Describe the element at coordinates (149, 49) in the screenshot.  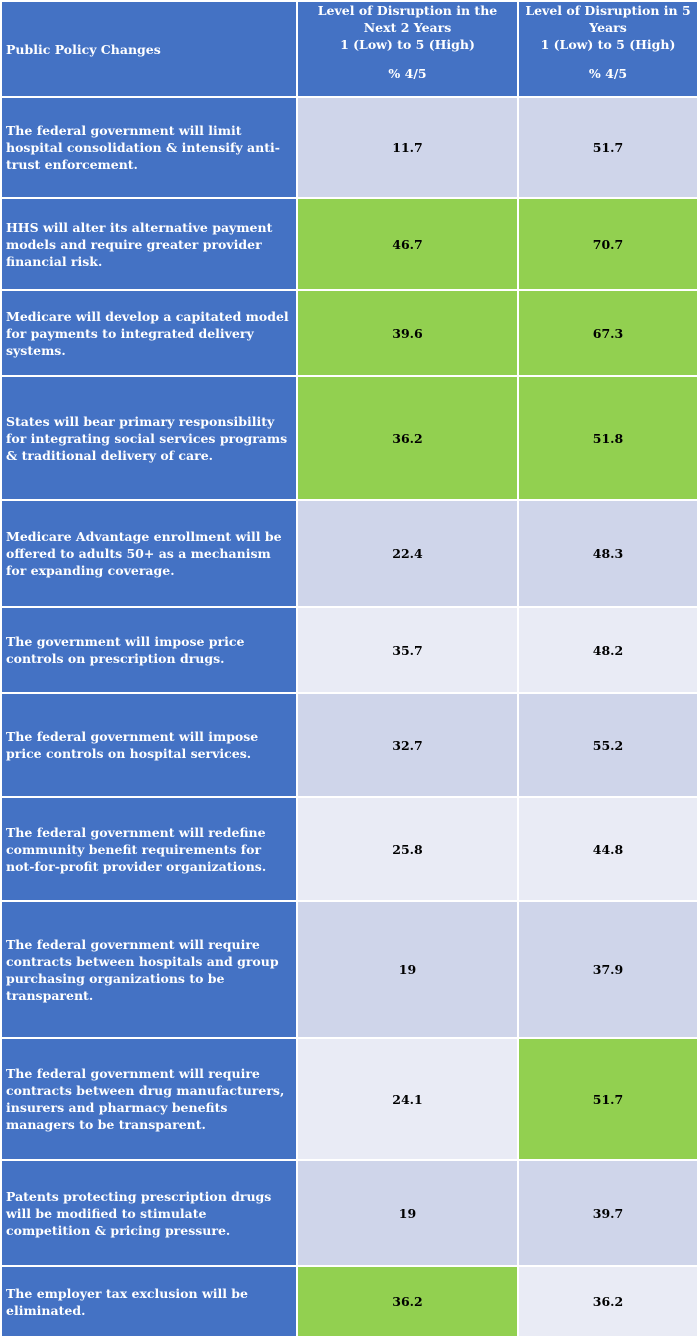
I see `policy-column-header: Public Policy Changes` at that location.